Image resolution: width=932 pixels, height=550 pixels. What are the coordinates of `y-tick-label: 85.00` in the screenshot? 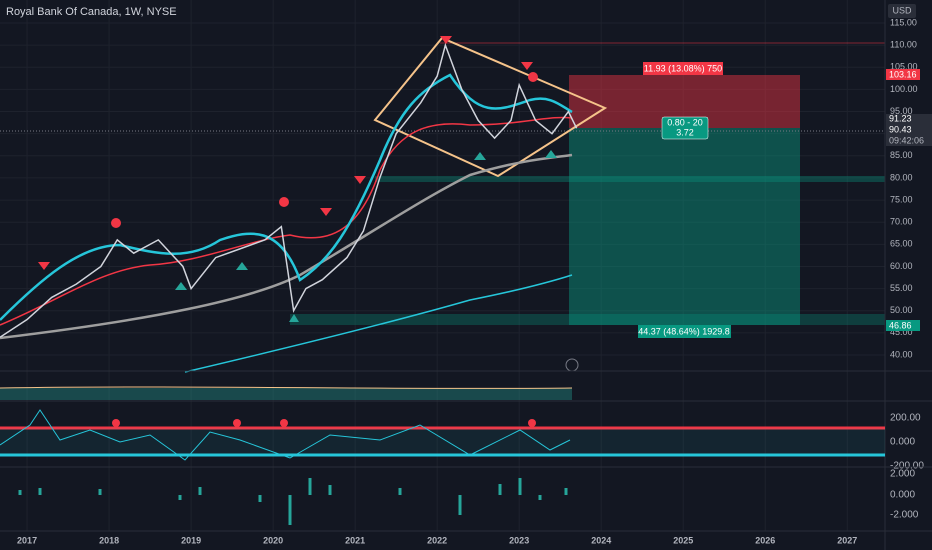 It's located at (901, 155).